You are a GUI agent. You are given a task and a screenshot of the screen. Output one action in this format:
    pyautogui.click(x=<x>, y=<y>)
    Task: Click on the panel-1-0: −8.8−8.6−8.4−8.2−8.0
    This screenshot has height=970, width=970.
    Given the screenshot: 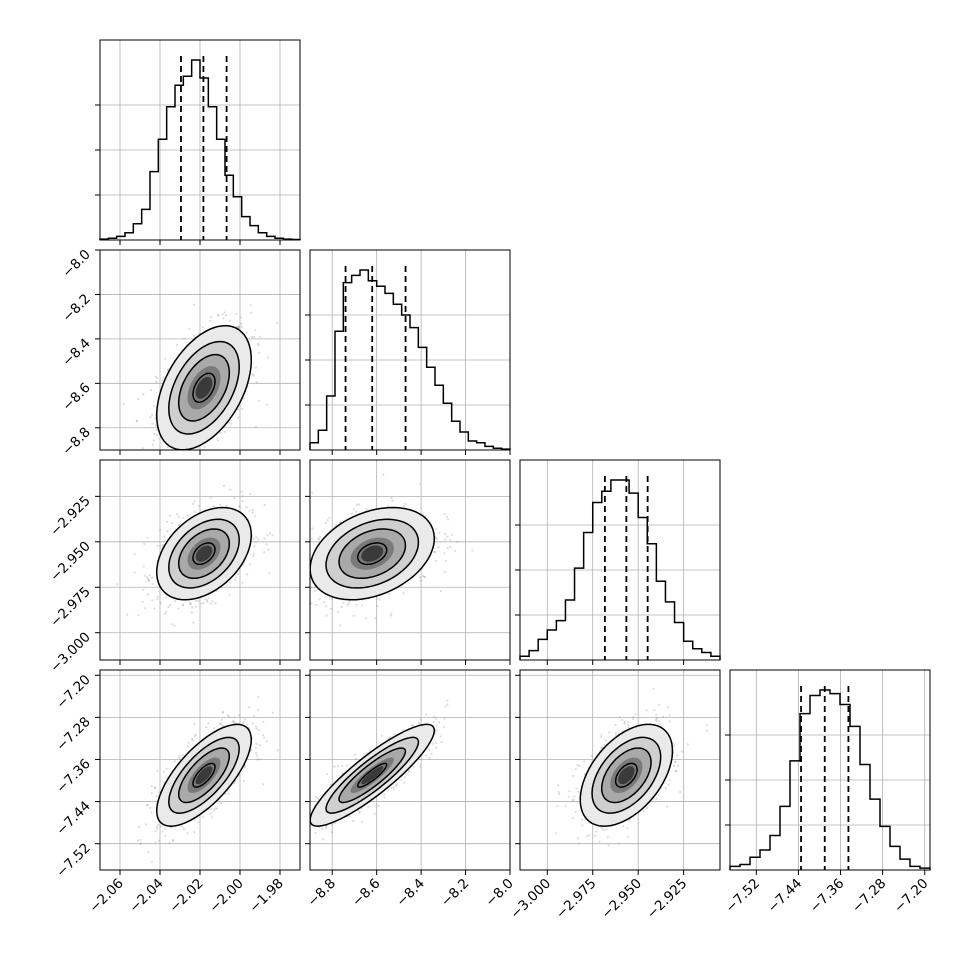 What is the action you would take?
    pyautogui.click(x=180, y=355)
    